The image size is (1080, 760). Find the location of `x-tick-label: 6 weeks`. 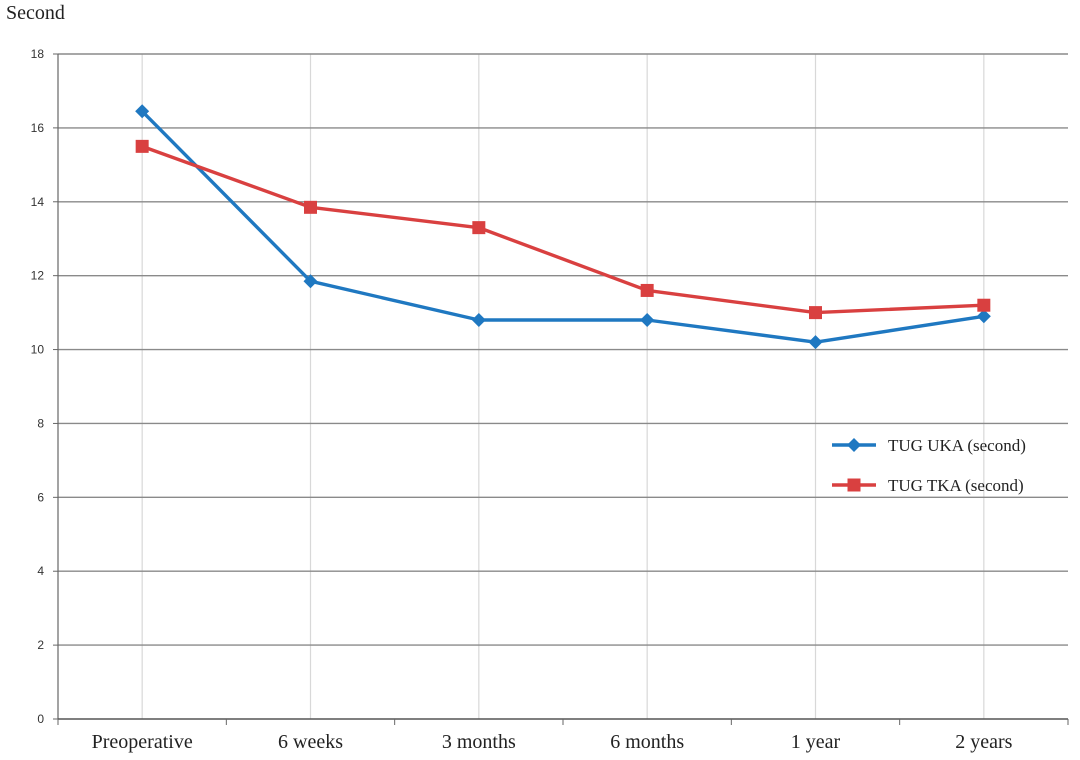

x-tick-label: 6 weeks is located at coordinates (310, 742).